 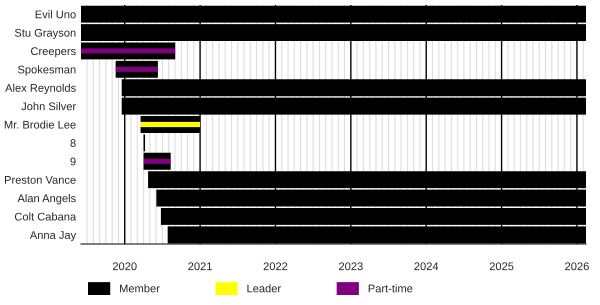 What do you see at coordinates (56, 14) in the screenshot?
I see `y-tick-label: Evil Uno` at bounding box center [56, 14].